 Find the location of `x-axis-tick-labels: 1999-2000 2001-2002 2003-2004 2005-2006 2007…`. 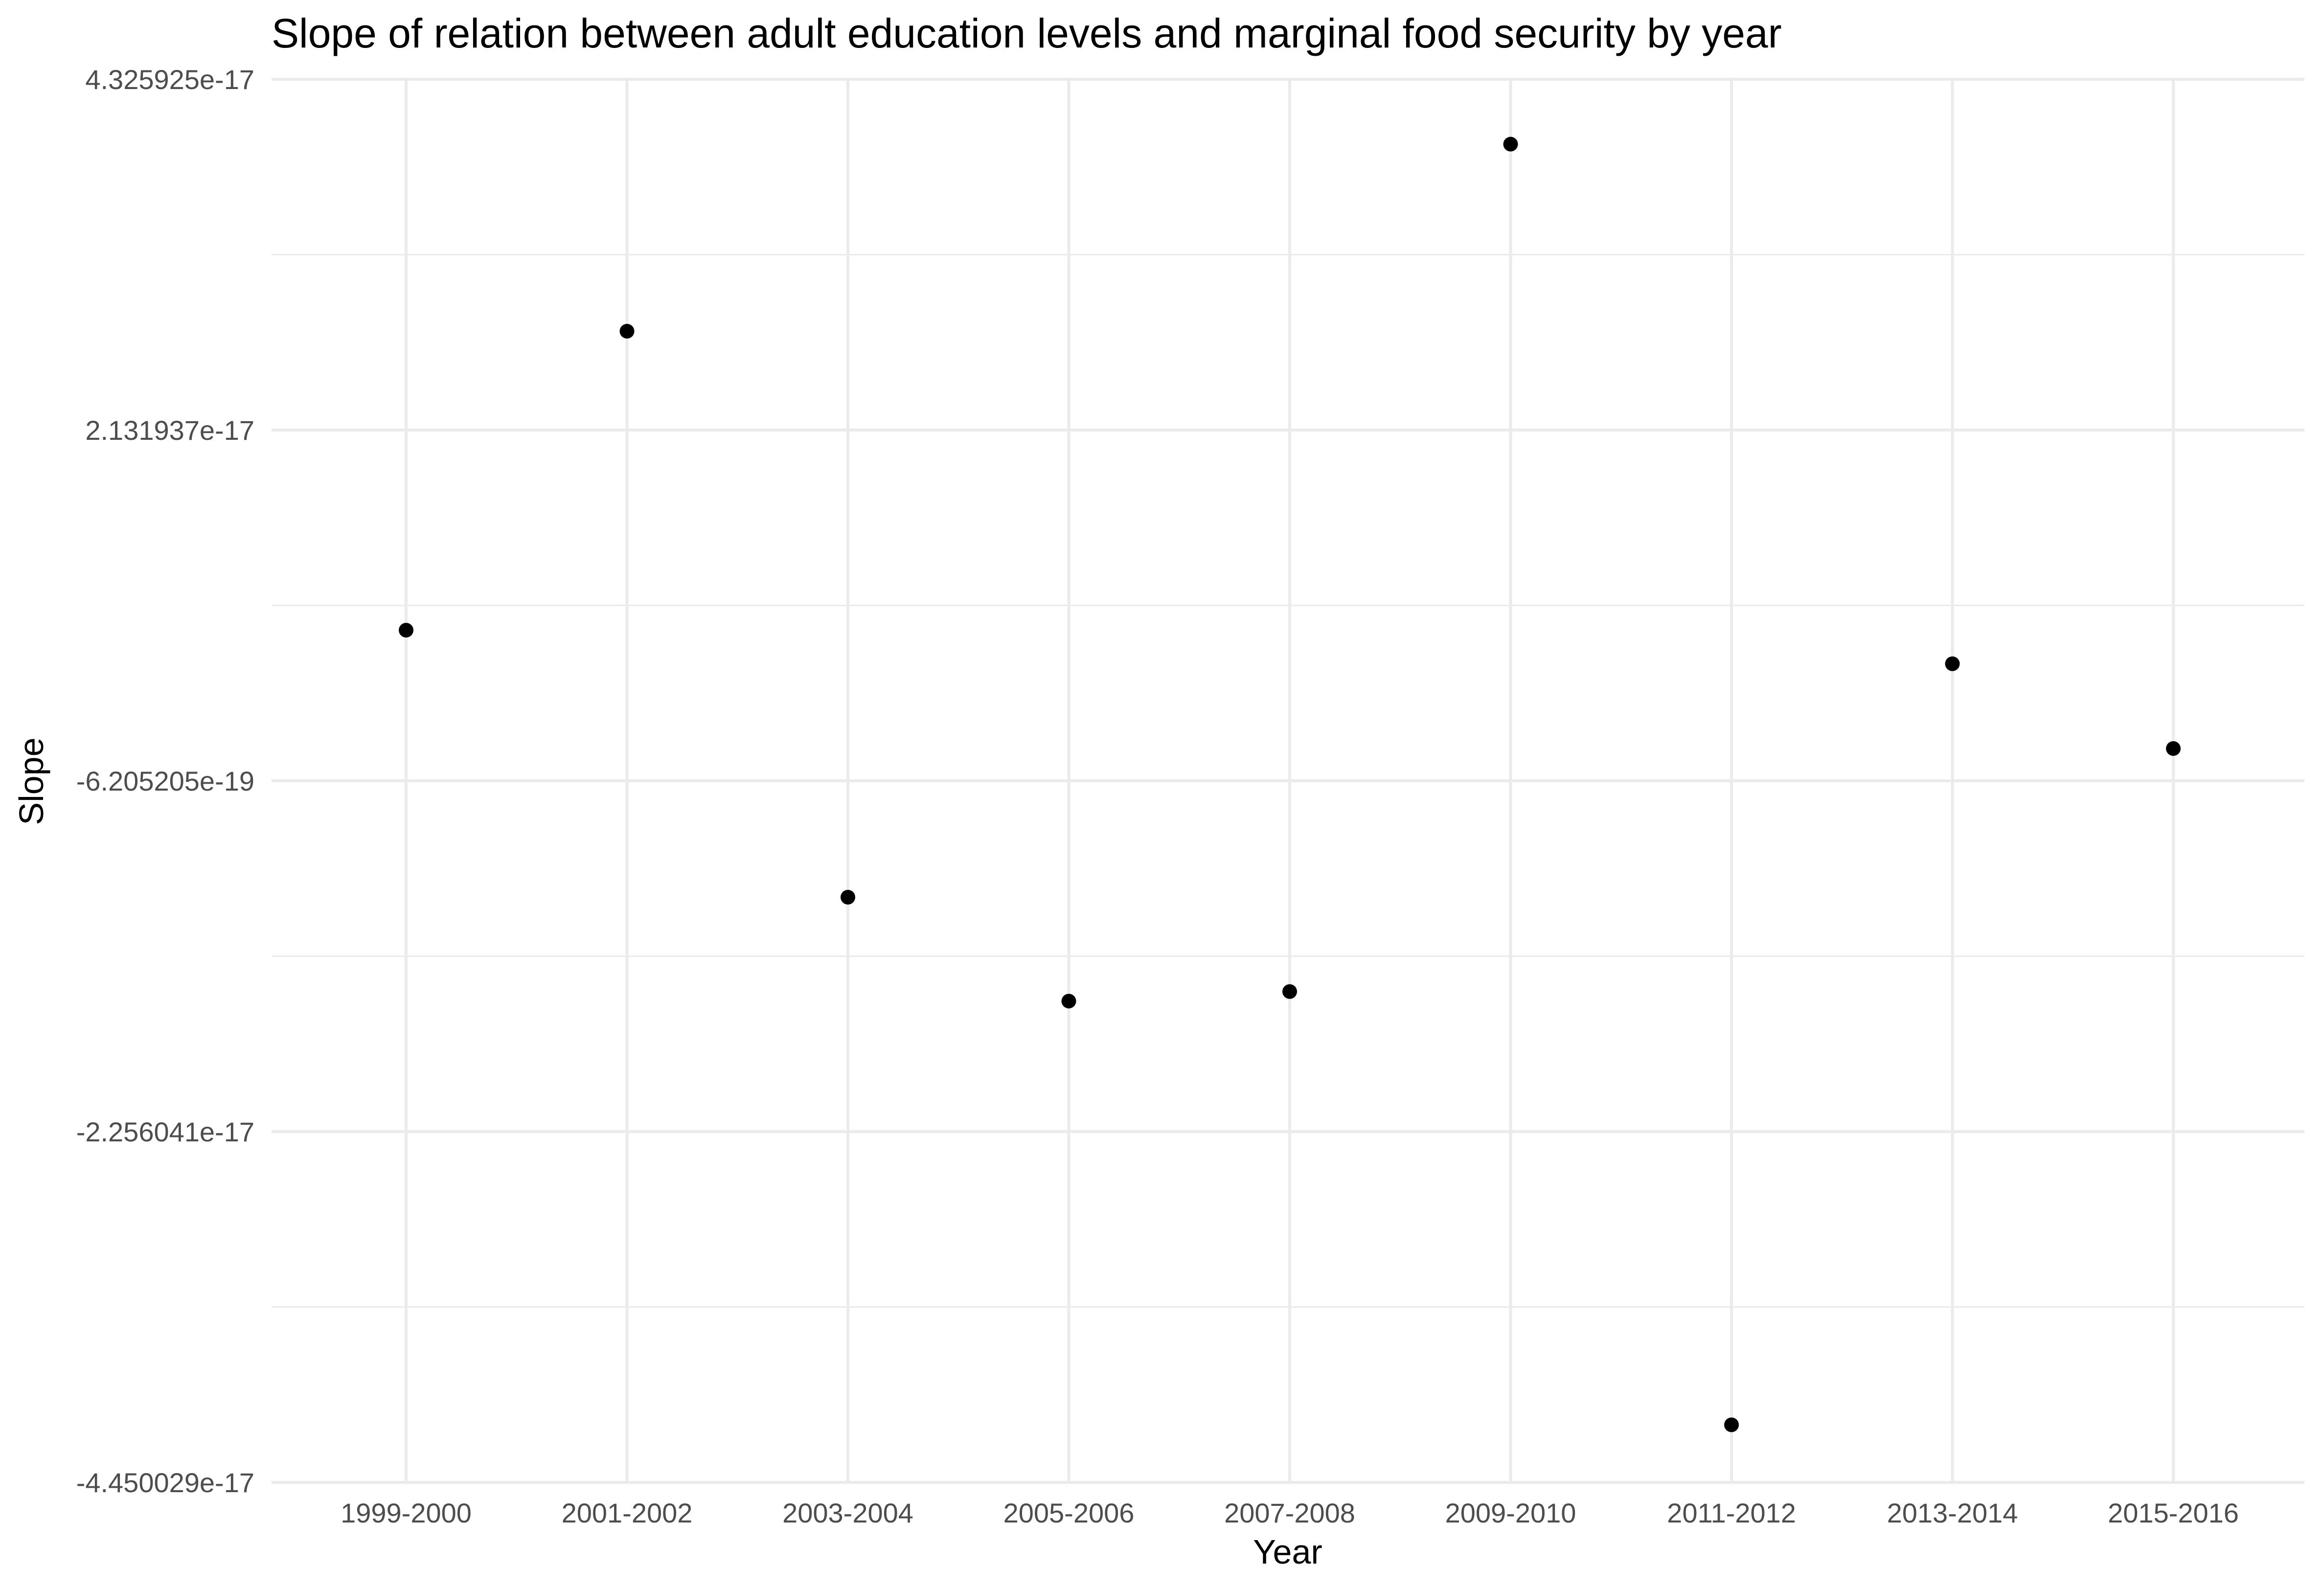

x-axis-tick-labels: 1999-2000 2001-2002 2003-2004 2005-2006 2007… is located at coordinates (1290, 1513).